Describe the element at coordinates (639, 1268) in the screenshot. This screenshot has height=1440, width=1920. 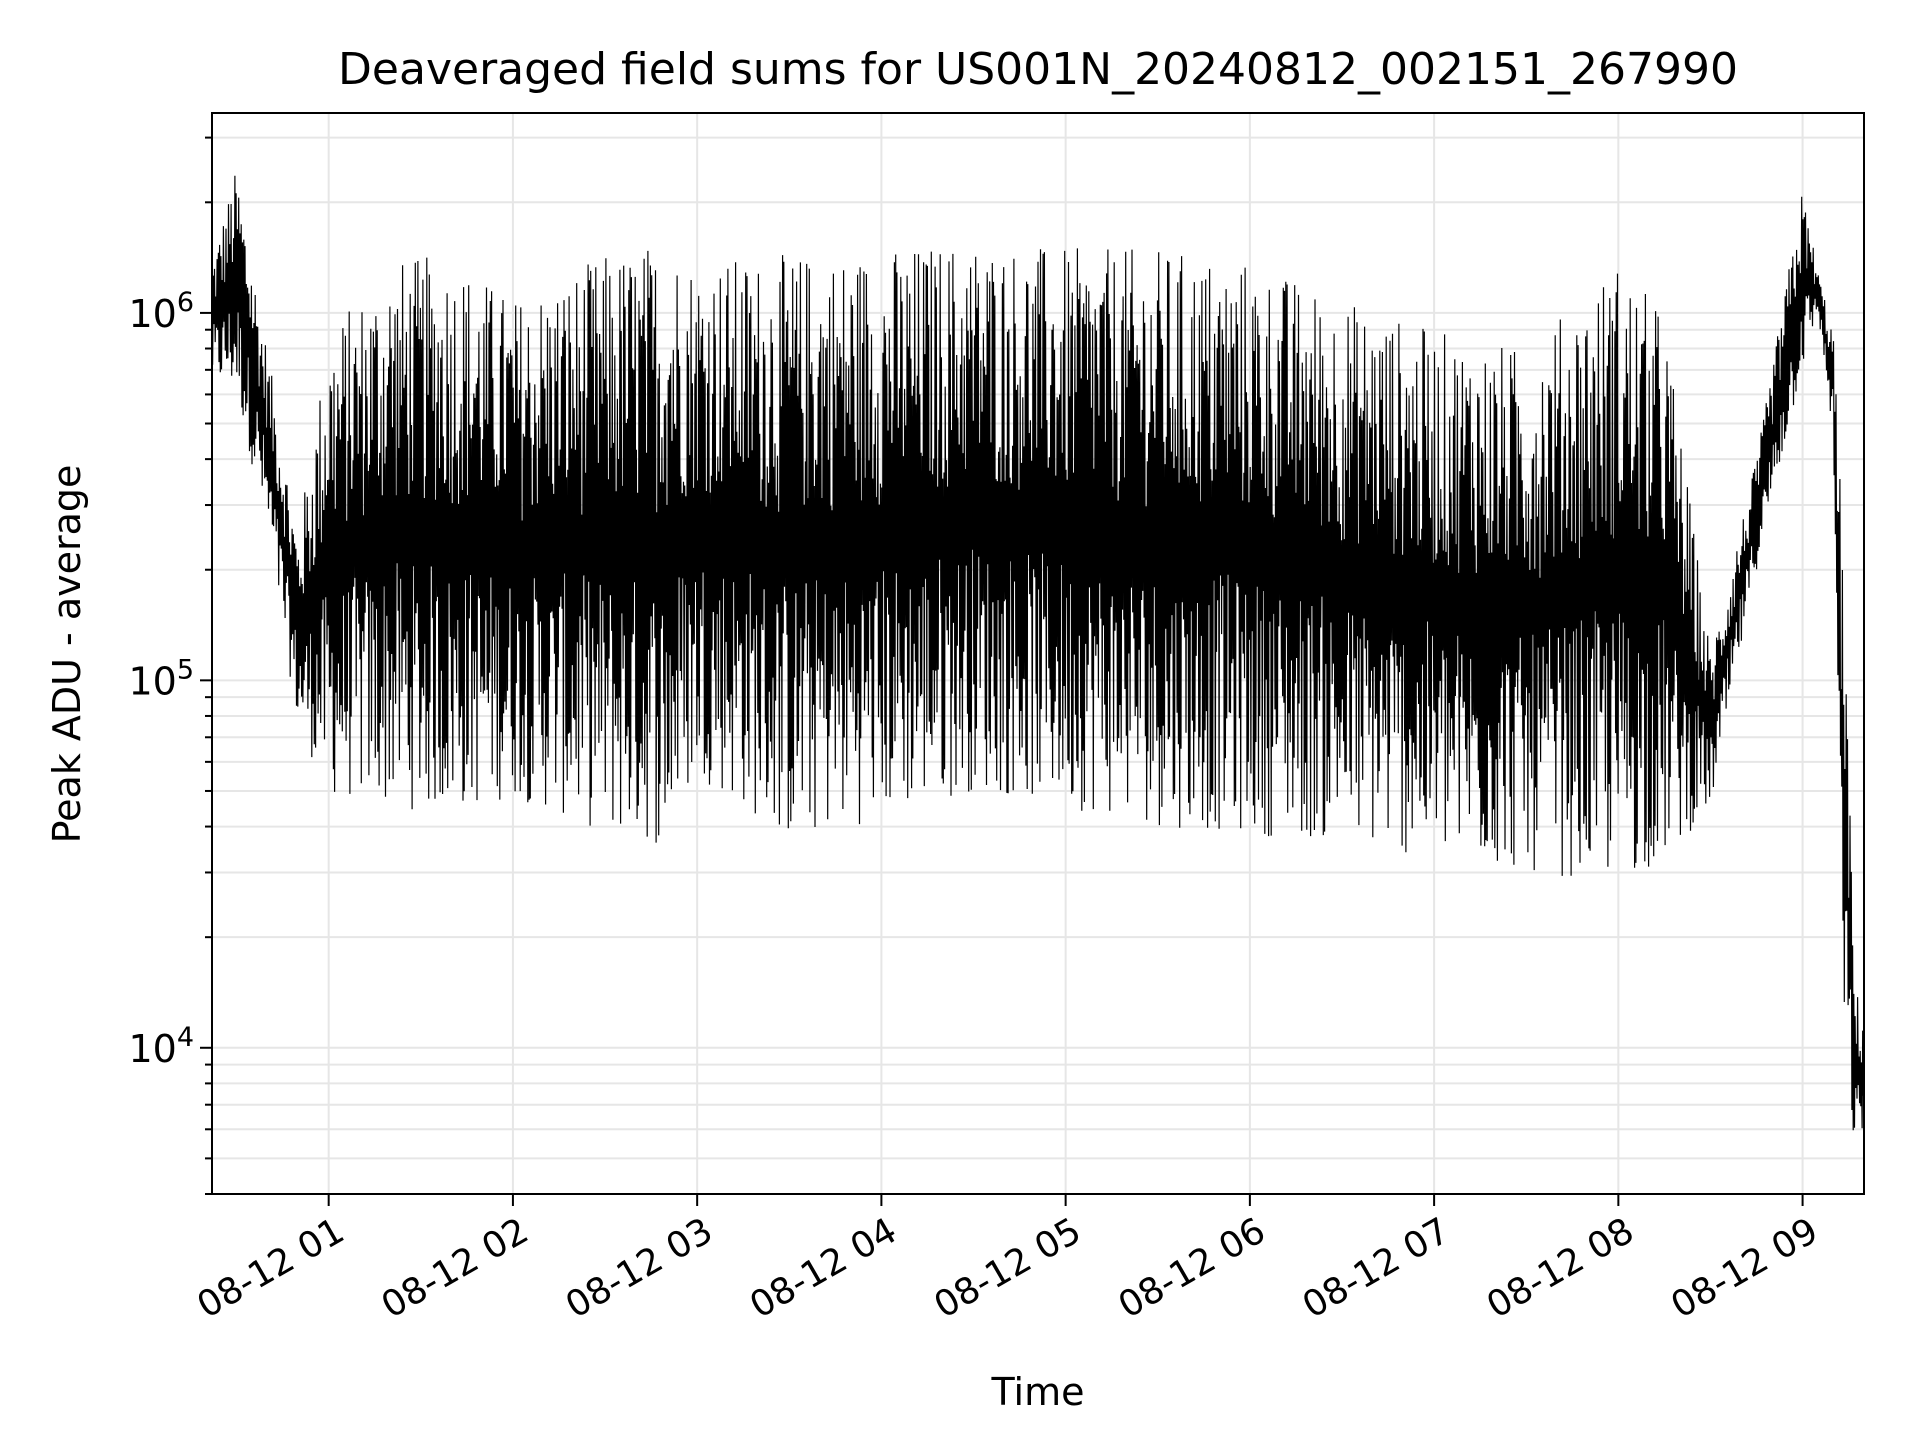
I see `x-tick-label: 08-12 03` at that location.